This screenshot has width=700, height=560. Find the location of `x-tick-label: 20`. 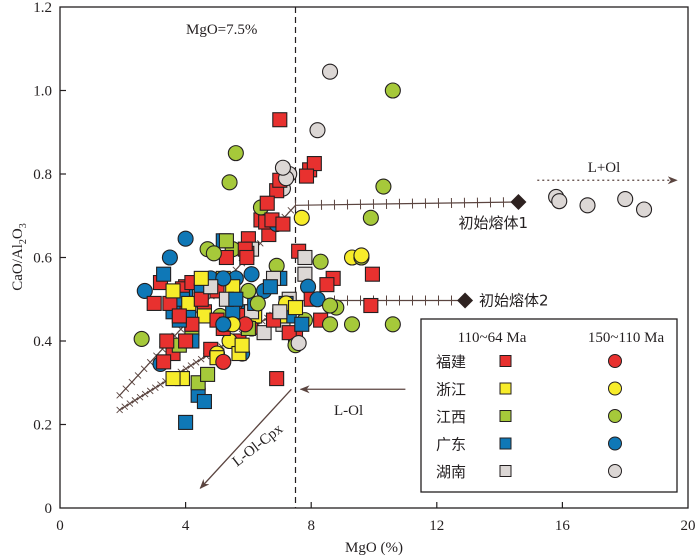

x-tick-label: 20 is located at coordinates (688, 526).